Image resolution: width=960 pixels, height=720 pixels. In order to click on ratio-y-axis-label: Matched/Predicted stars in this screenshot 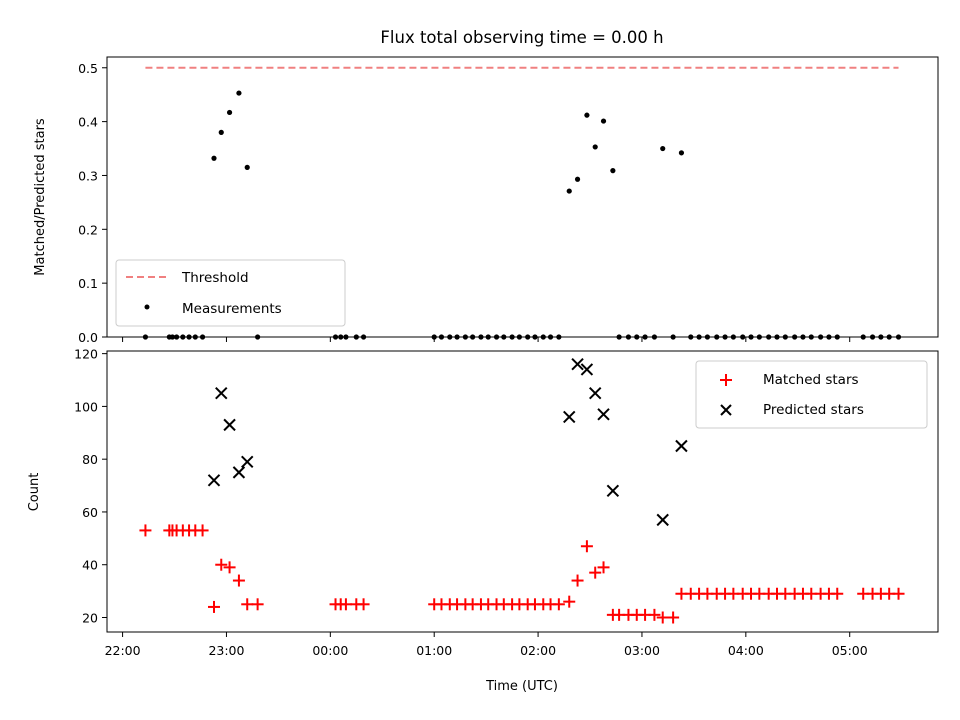, I will do `click(40, 197)`.